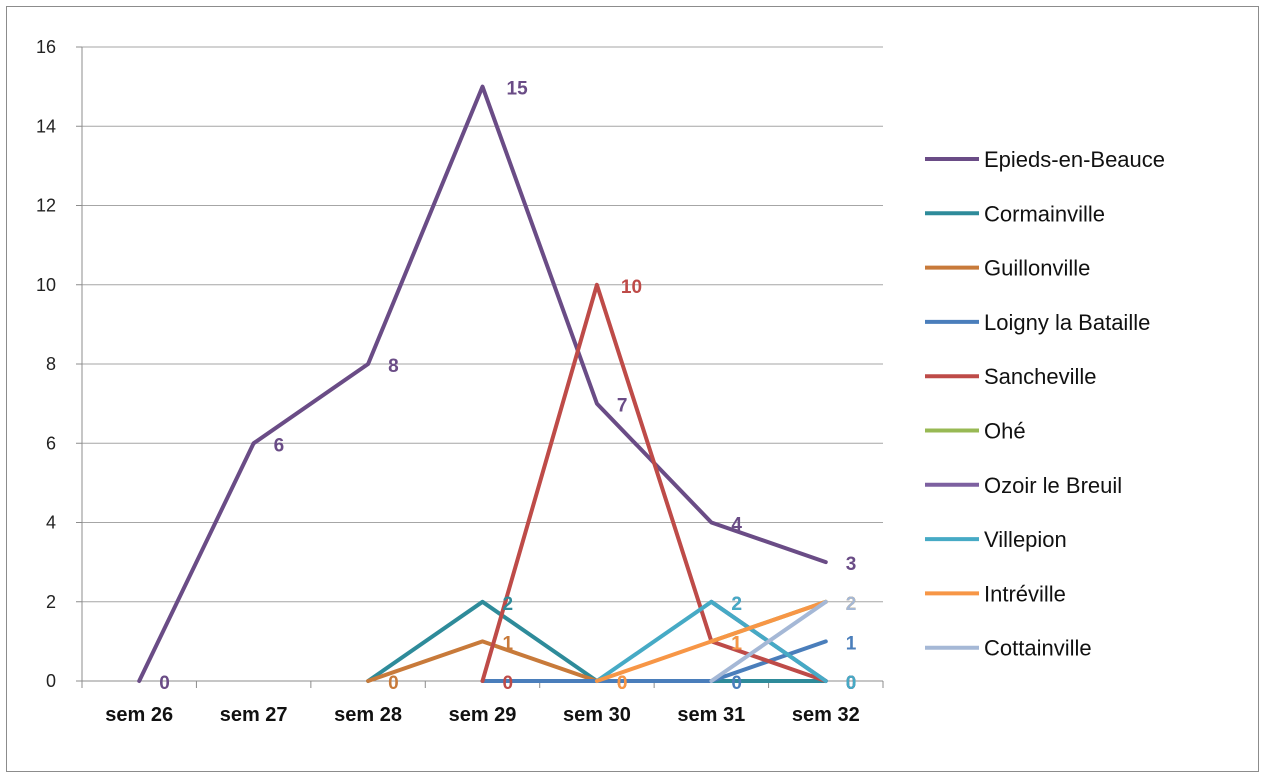 The width and height of the screenshot is (1267, 780). Describe the element at coordinates (1025, 593) in the screenshot. I see `legend-label: Intréville` at that location.